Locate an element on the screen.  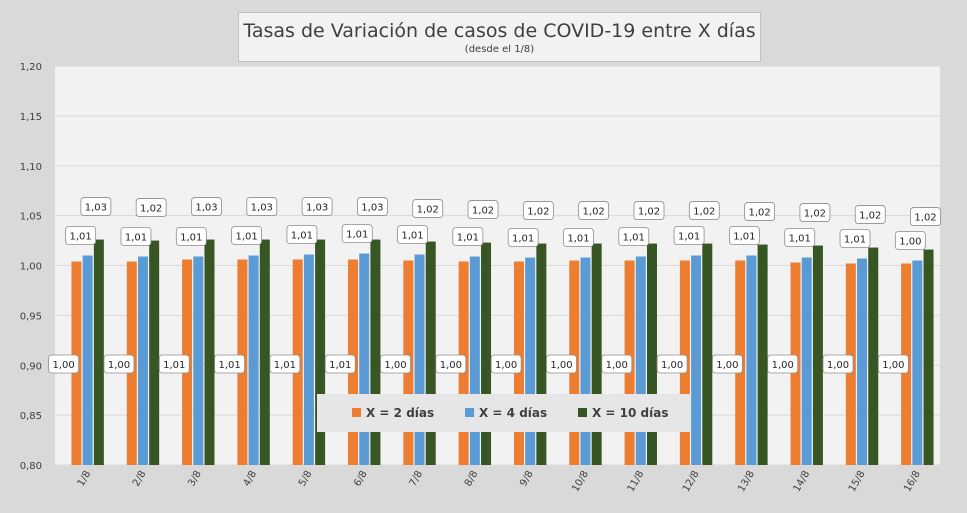
y-tick-label: 1,20 is located at coordinates (31, 67).